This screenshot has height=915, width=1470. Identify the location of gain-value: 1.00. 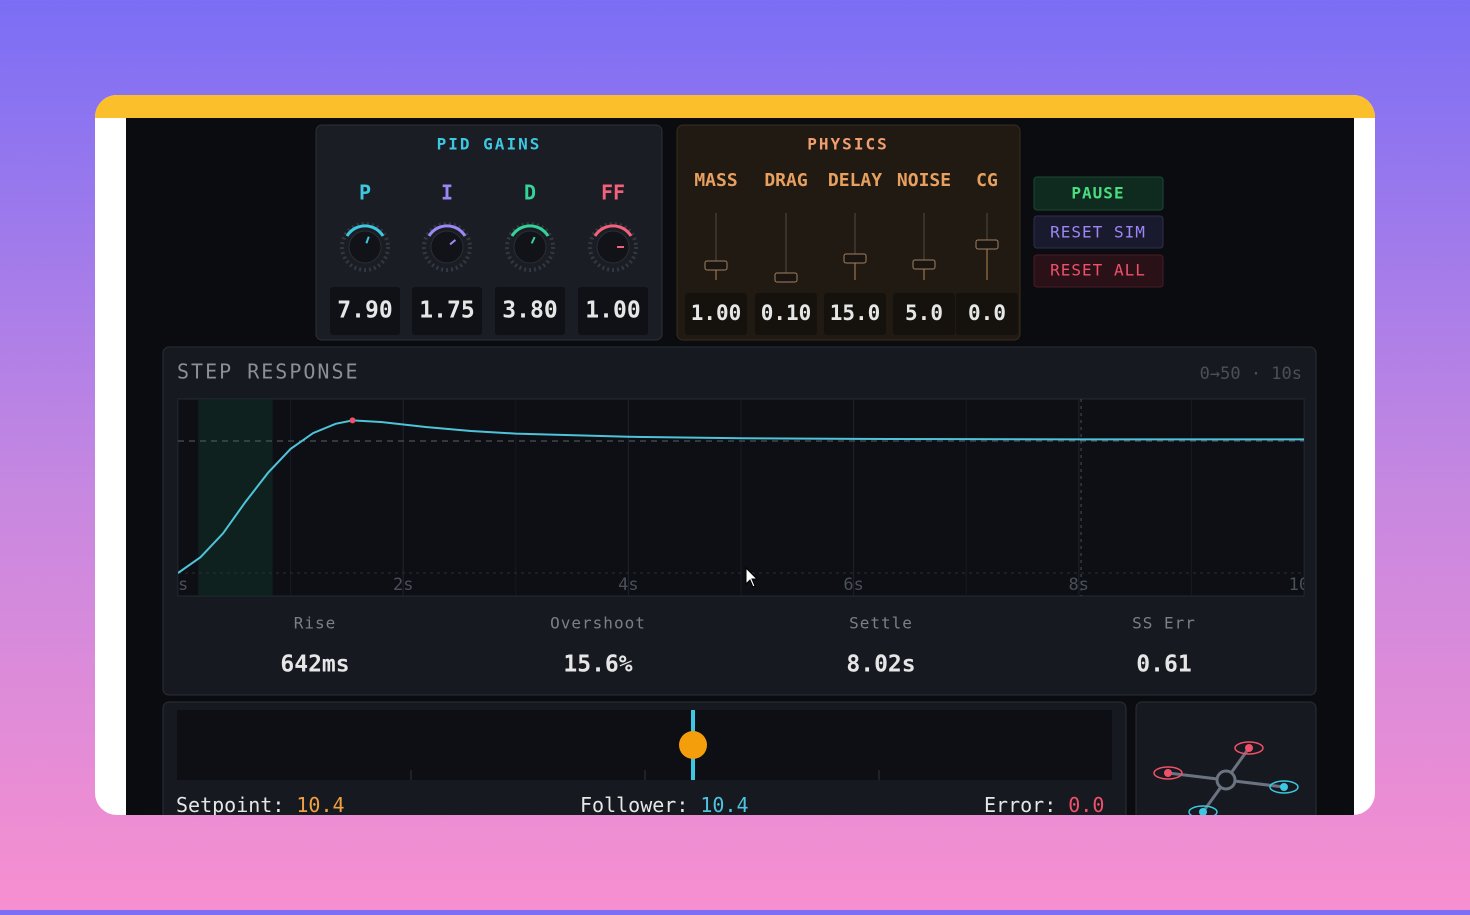
(612, 311).